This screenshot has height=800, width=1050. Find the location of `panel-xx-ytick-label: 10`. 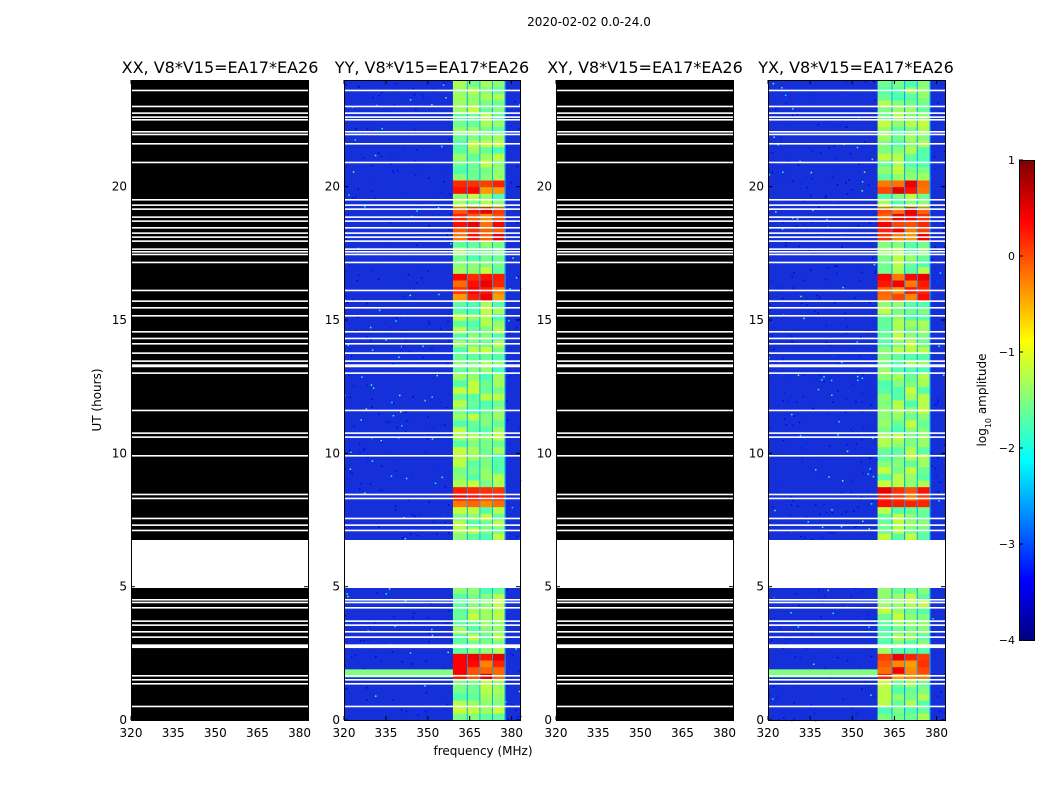

panel-xx-ytick-label: 10 is located at coordinates (119, 453).